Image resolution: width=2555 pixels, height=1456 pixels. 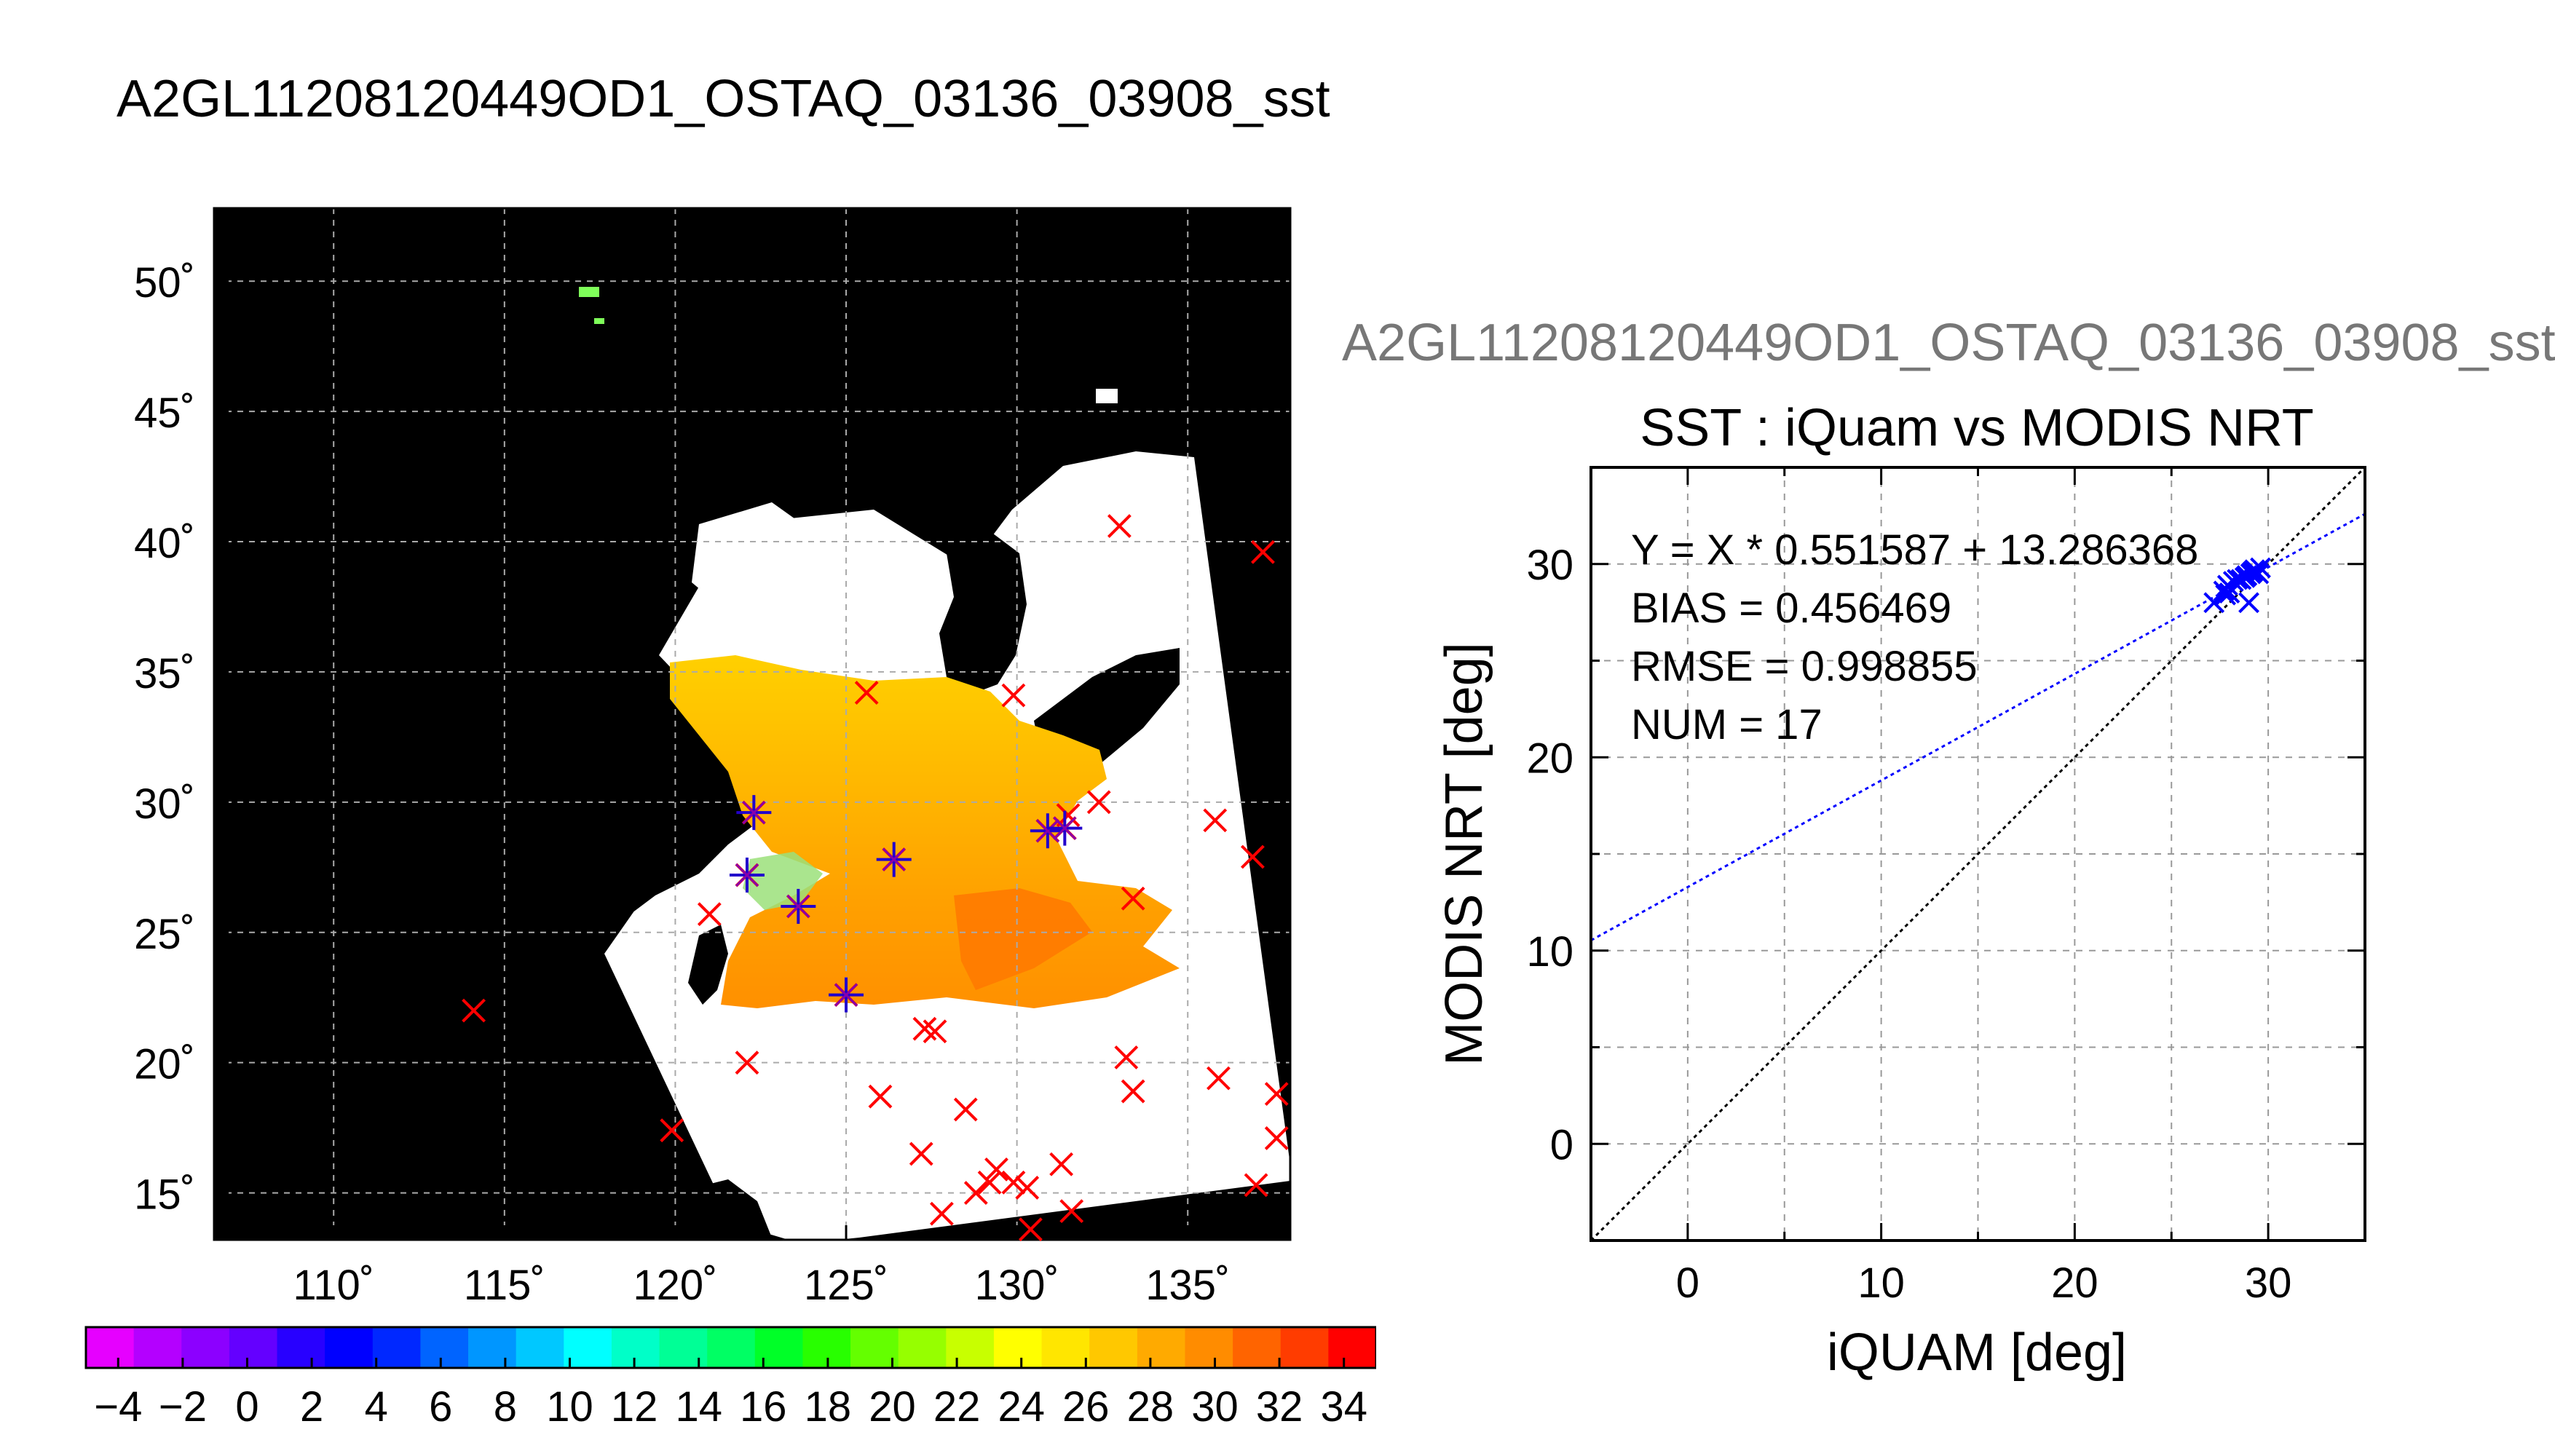 What do you see at coordinates (311, 1407) in the screenshot?
I see `colorbar-label: 2` at bounding box center [311, 1407].